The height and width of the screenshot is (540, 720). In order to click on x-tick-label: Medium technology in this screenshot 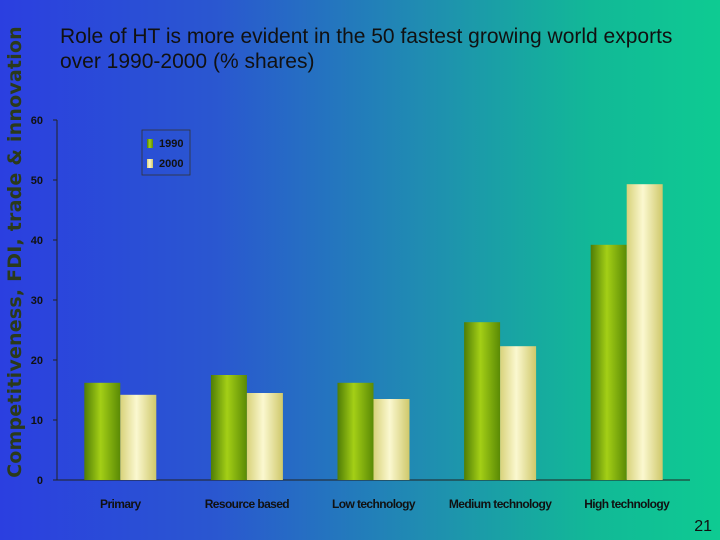, I will do `click(500, 504)`.